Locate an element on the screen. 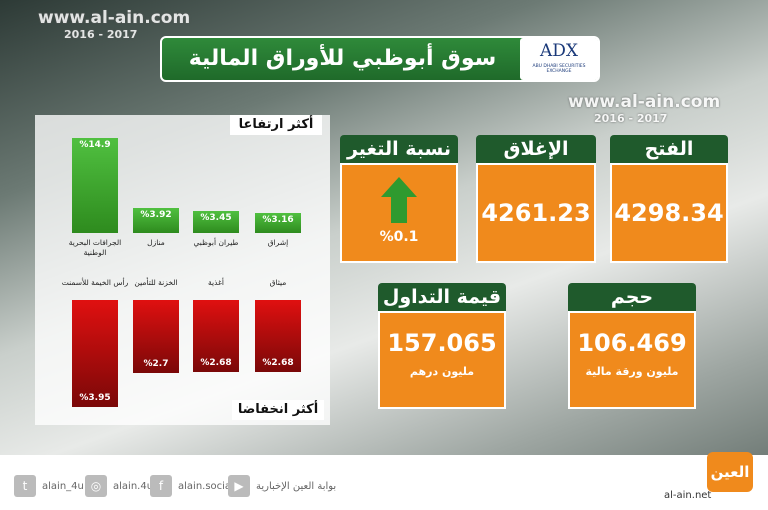 This screenshot has height=510, width=768. card-title: نسبة التغير is located at coordinates (399, 149).